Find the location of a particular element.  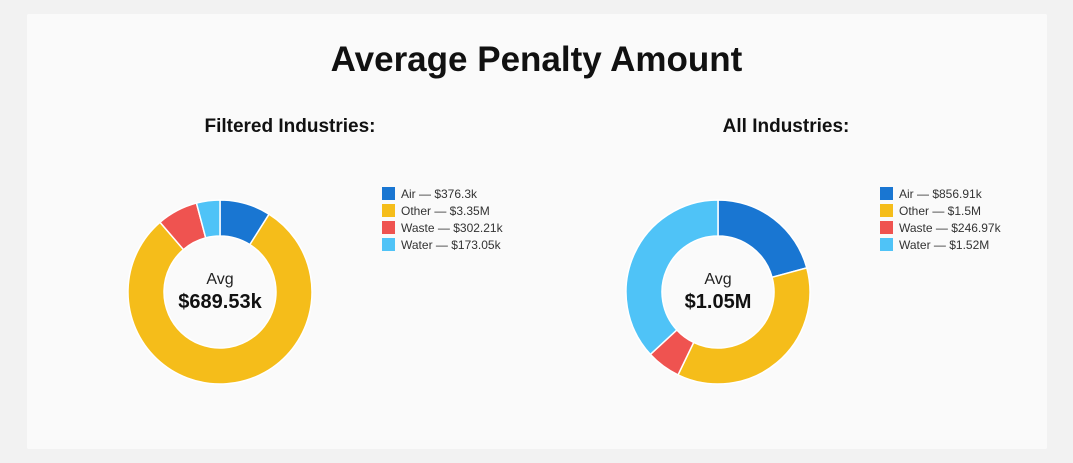

legend-label: Water — $173.05k is located at coordinates (451, 244).